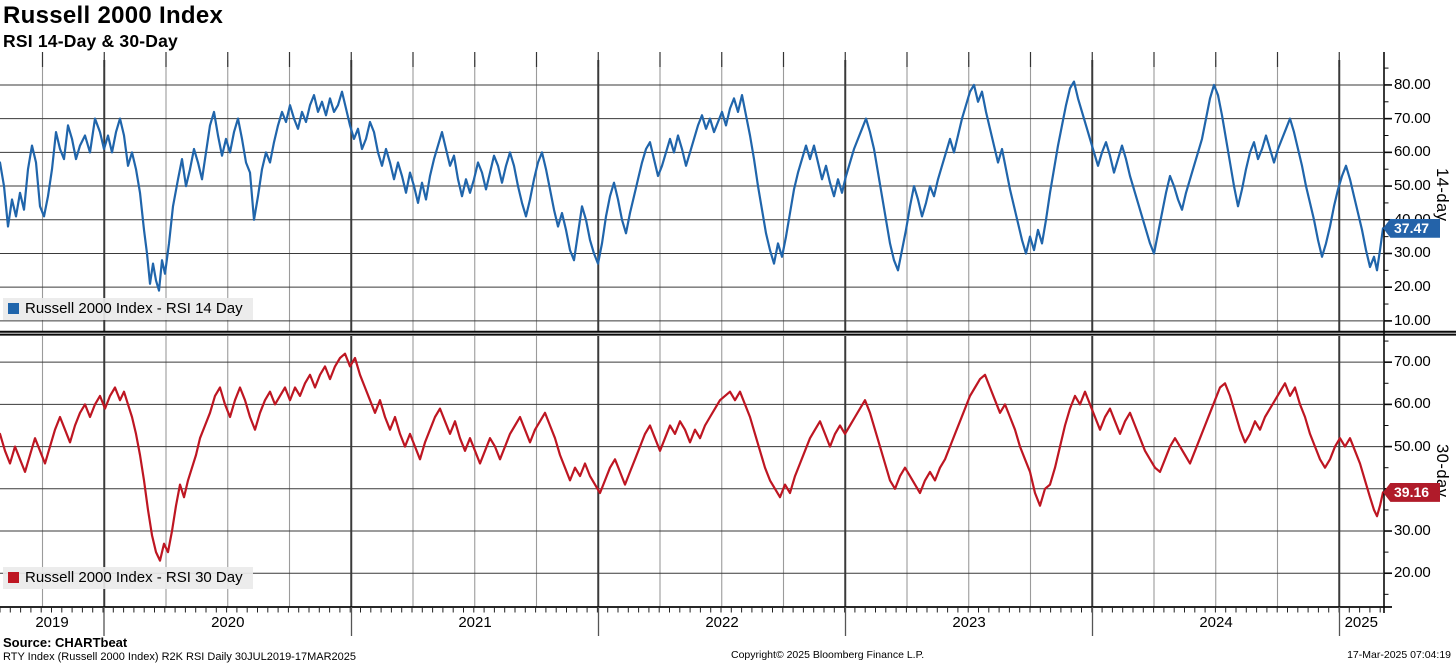 The height and width of the screenshot is (665, 1456). What do you see at coordinates (134, 577) in the screenshot?
I see `legend-label-rsi-30: Russell 2000 Index - RSI 30 Day` at bounding box center [134, 577].